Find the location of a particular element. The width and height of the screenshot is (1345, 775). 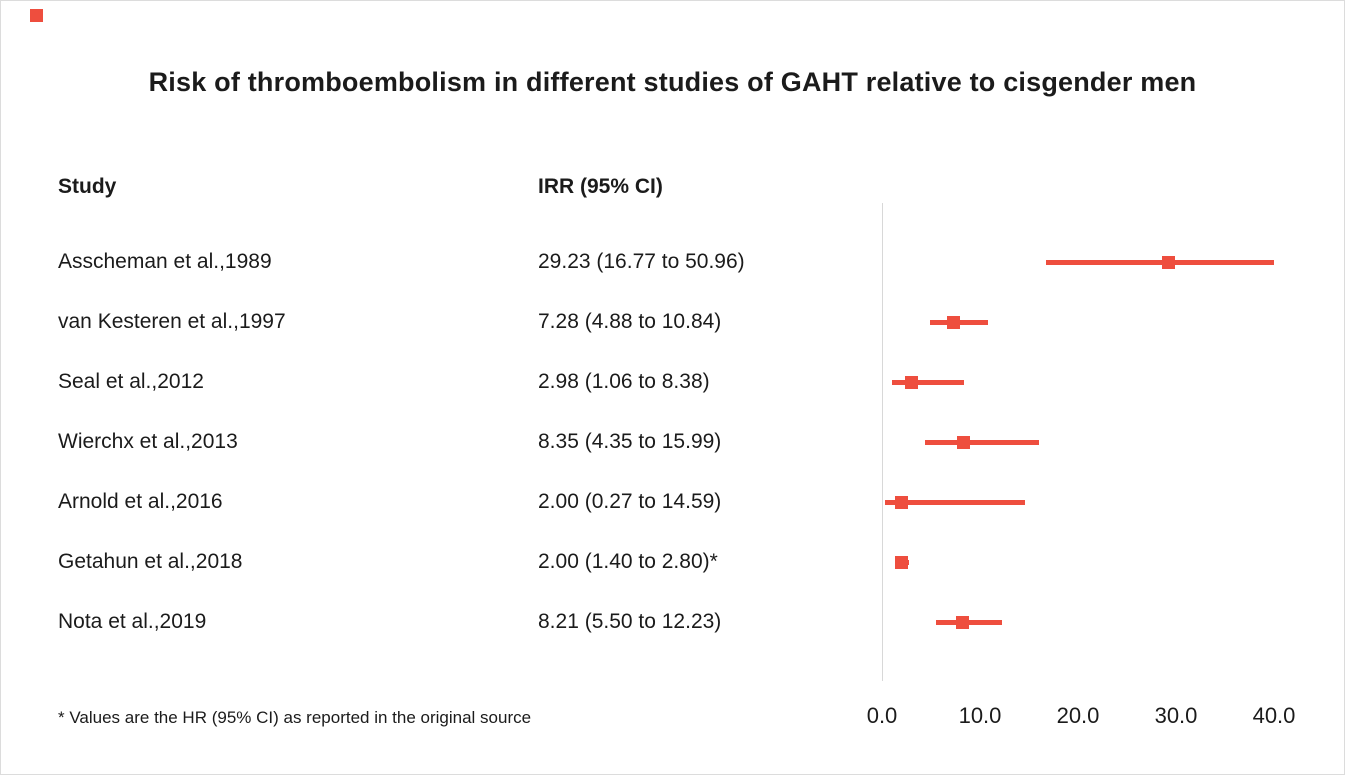

irr-value: 2.00 (0.27 to 14.59) is located at coordinates (630, 501).